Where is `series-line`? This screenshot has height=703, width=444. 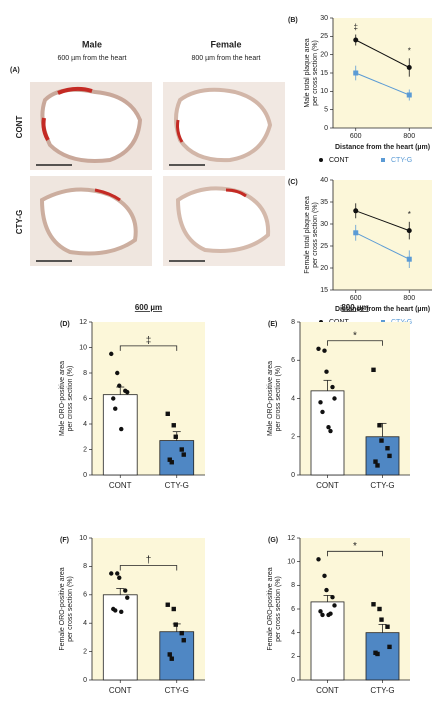 series-line is located at coordinates (382, 221).